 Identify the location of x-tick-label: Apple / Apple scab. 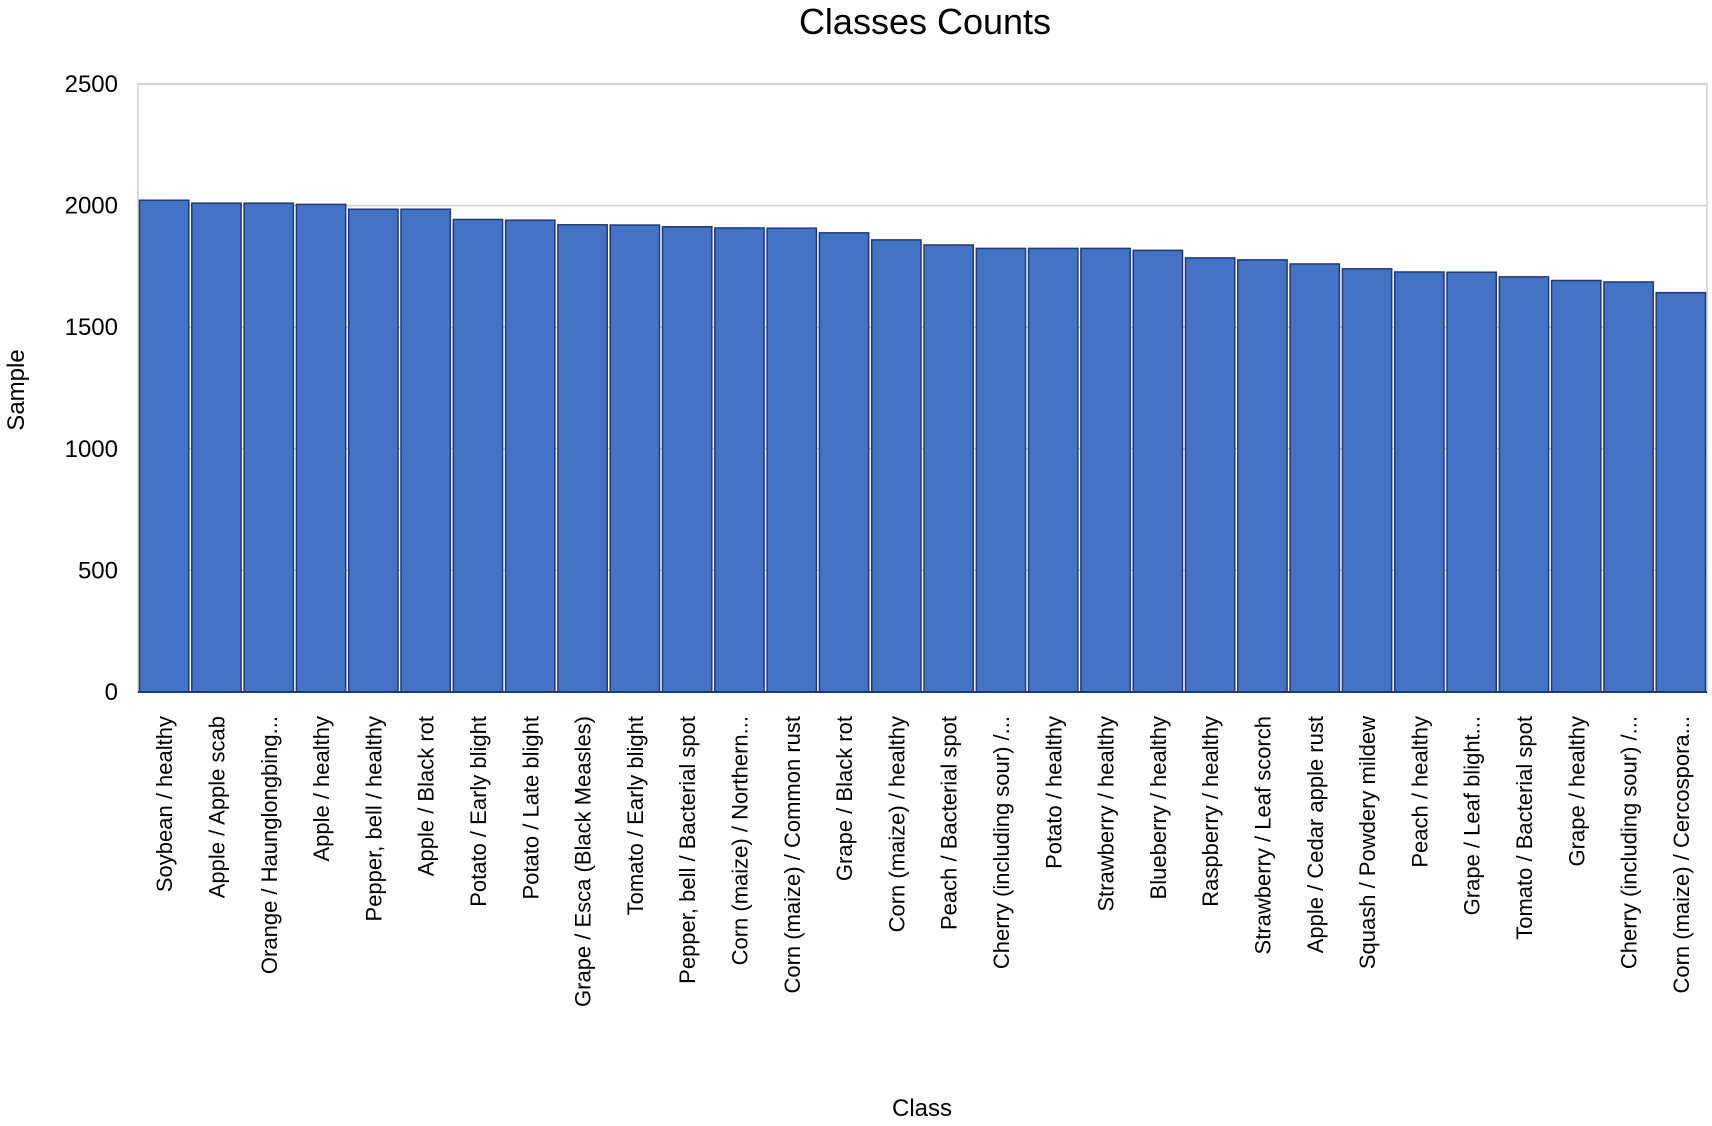
(216, 807).